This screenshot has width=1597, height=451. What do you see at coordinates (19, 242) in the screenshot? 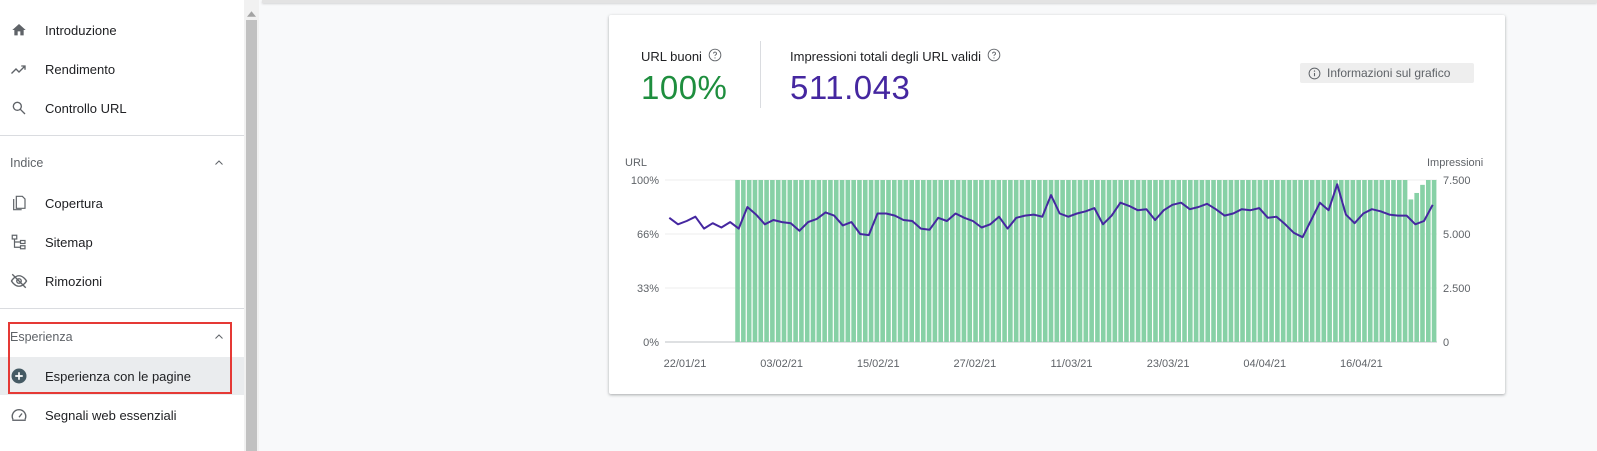
I see `sitemap-icon` at bounding box center [19, 242].